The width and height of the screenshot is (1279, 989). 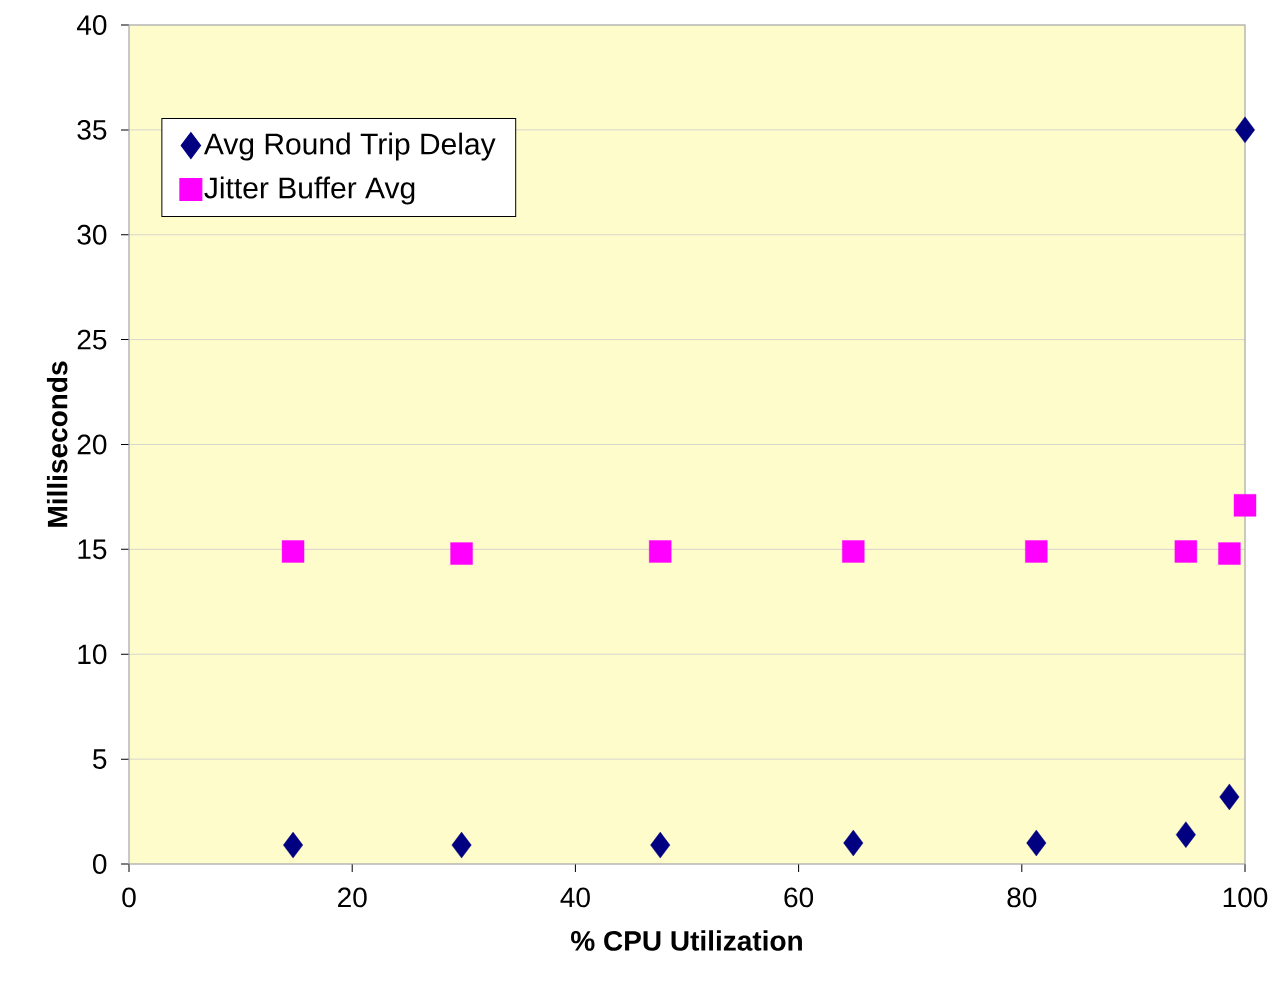 What do you see at coordinates (91, 25) in the screenshot?
I see `y-tick-label: 40` at bounding box center [91, 25].